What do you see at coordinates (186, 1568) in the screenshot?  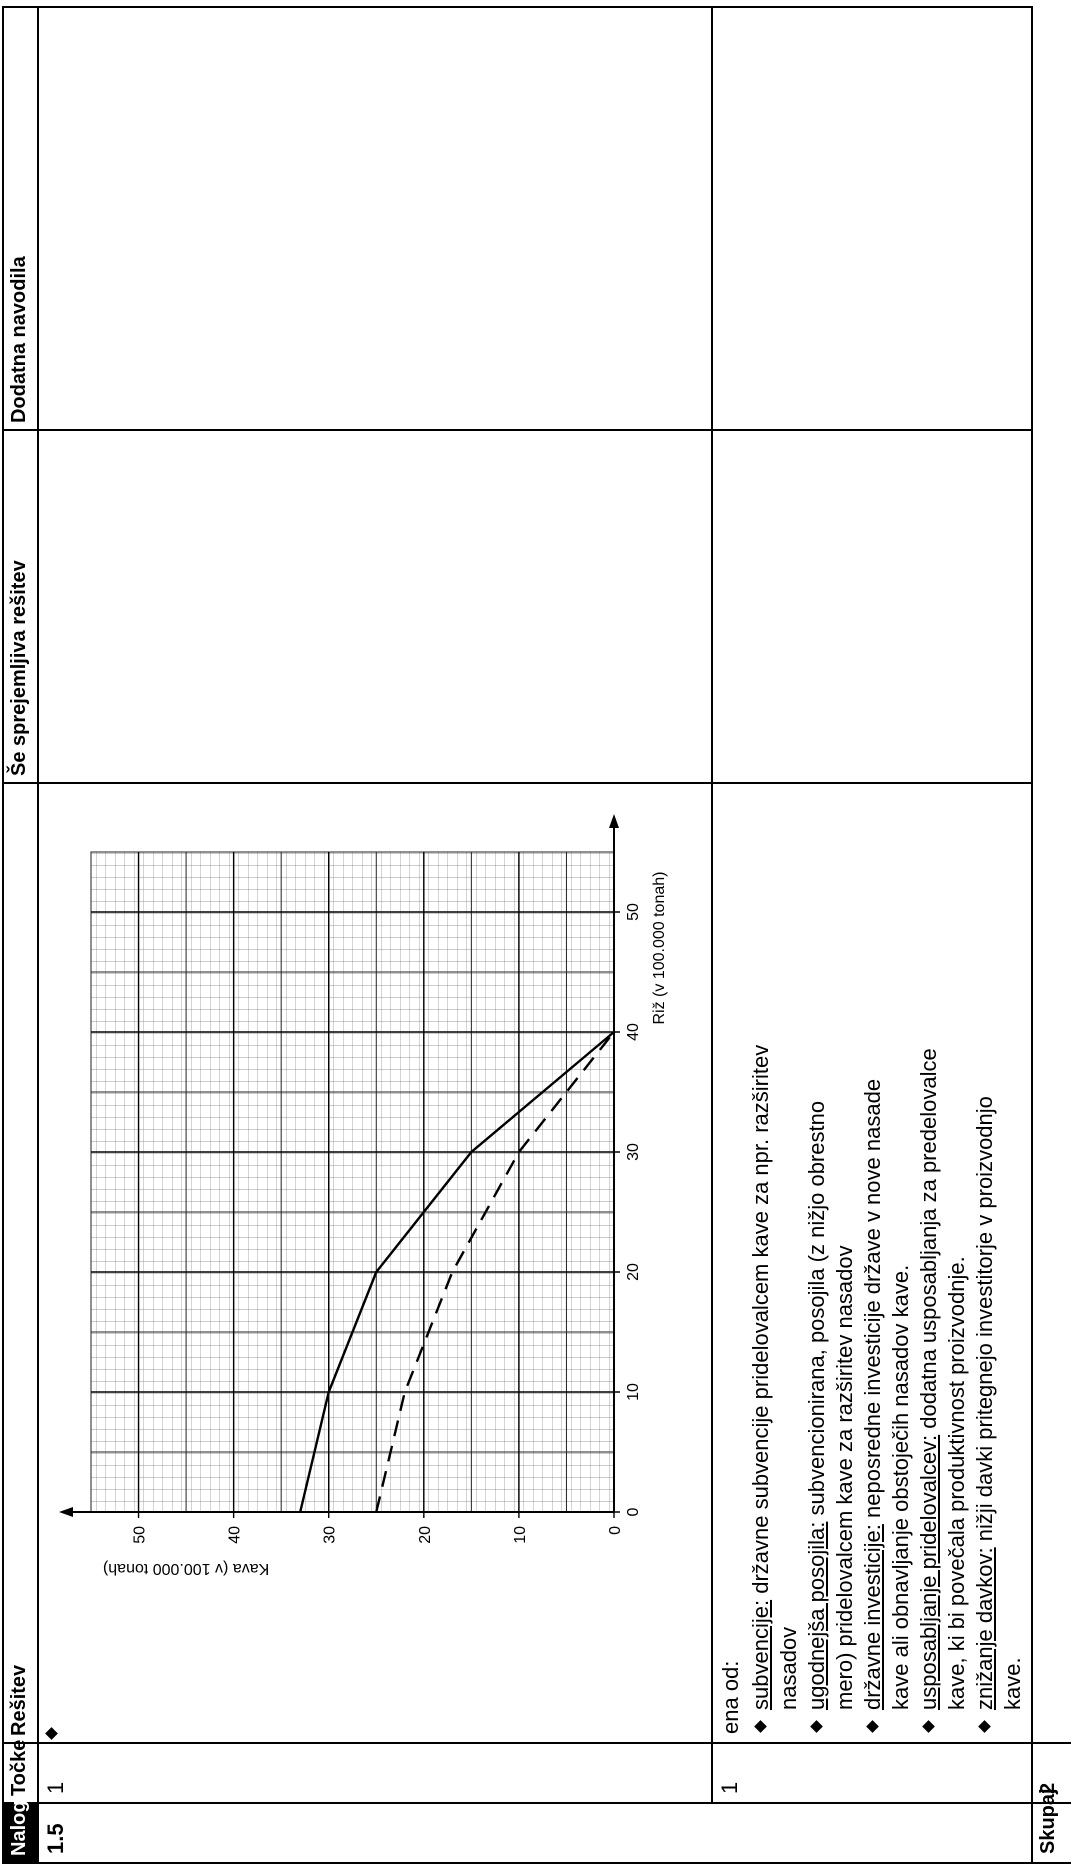 I see `y-axis-label: Kava (v 100.000 tonah)` at bounding box center [186, 1568].